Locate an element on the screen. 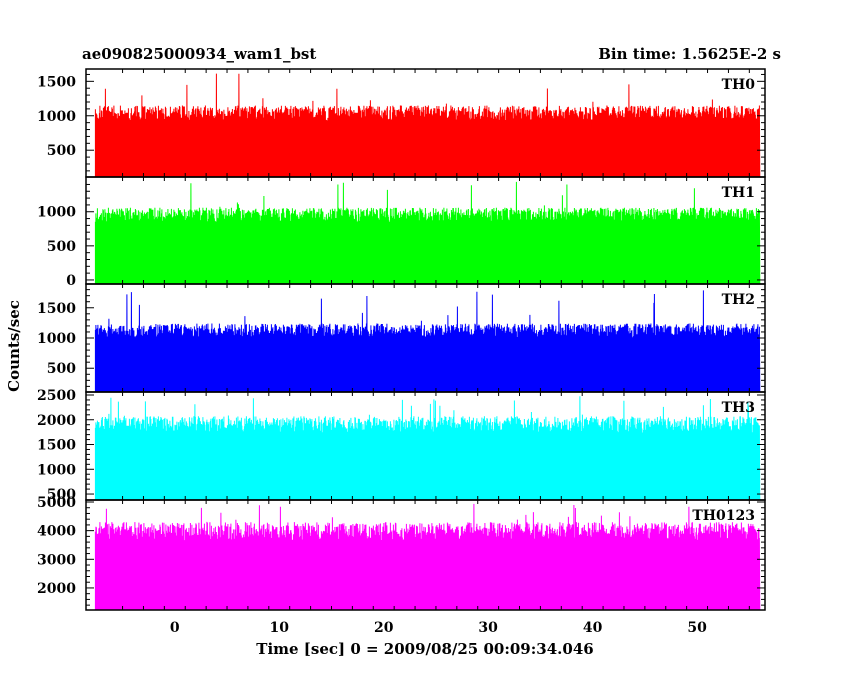 The image size is (850, 685). panel-frame is located at coordinates (425, 555).